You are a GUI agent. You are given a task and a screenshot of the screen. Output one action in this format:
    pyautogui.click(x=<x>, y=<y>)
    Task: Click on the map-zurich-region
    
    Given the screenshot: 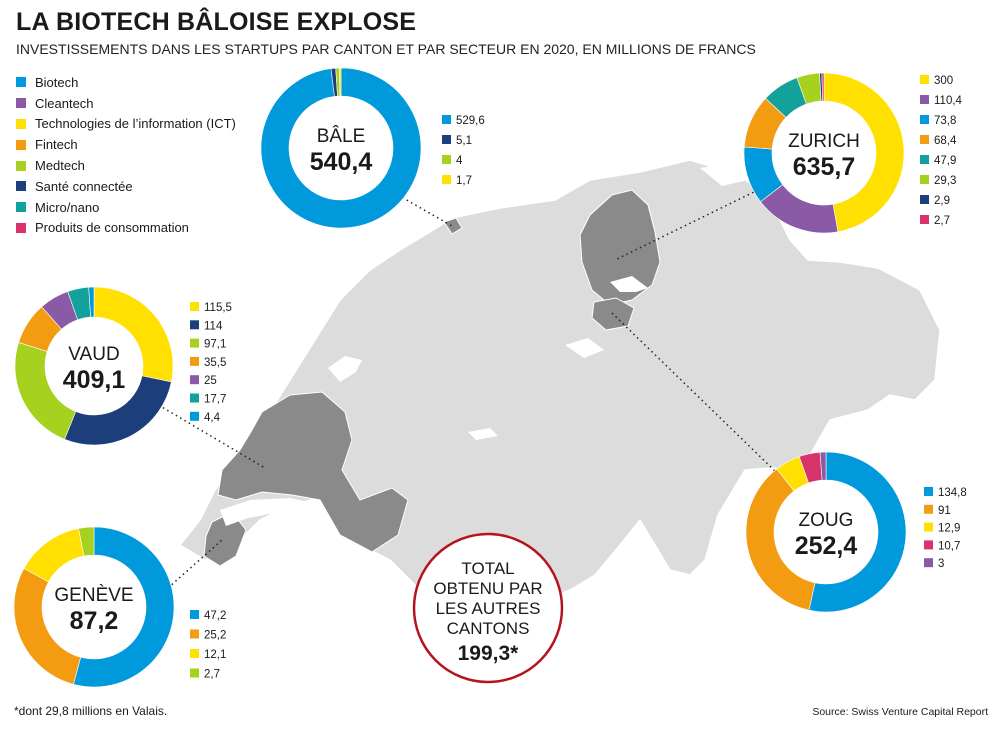 What is the action you would take?
    pyautogui.click(x=620, y=247)
    